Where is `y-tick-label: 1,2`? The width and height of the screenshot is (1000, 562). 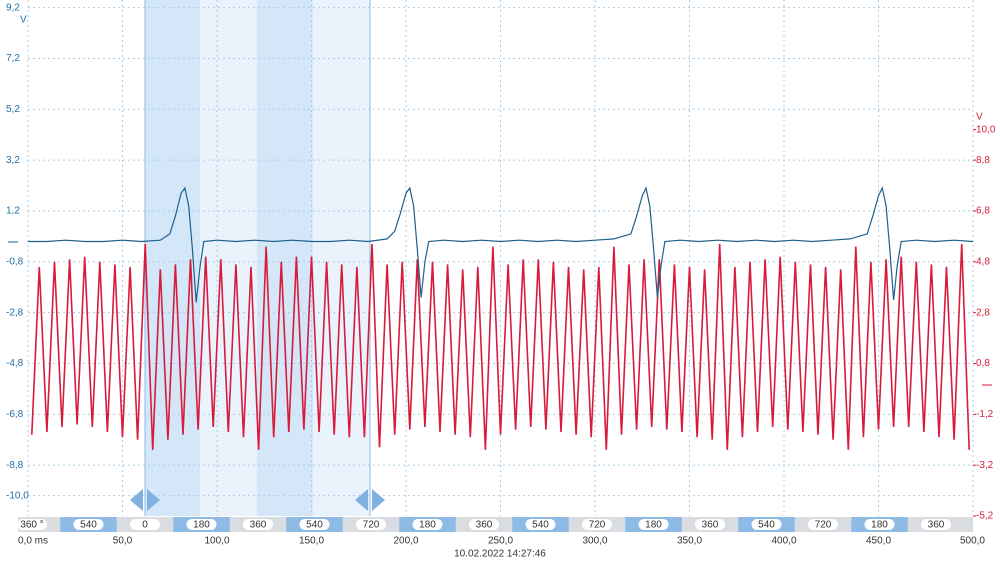
y-tick-label: 1,2 is located at coordinates (13, 211).